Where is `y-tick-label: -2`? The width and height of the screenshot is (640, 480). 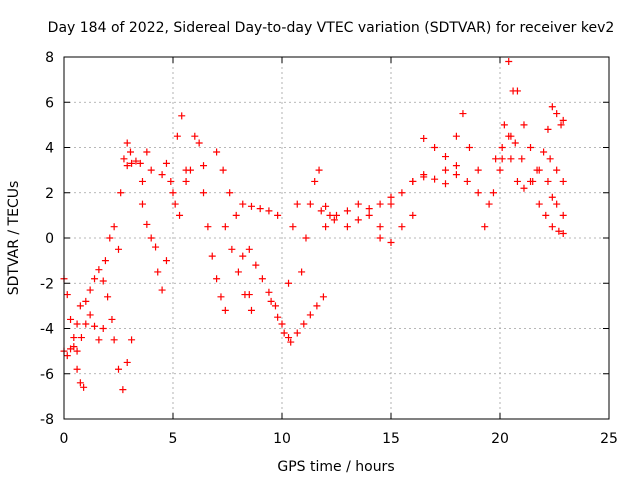 y-tick-label: -2 is located at coordinates (47, 284).